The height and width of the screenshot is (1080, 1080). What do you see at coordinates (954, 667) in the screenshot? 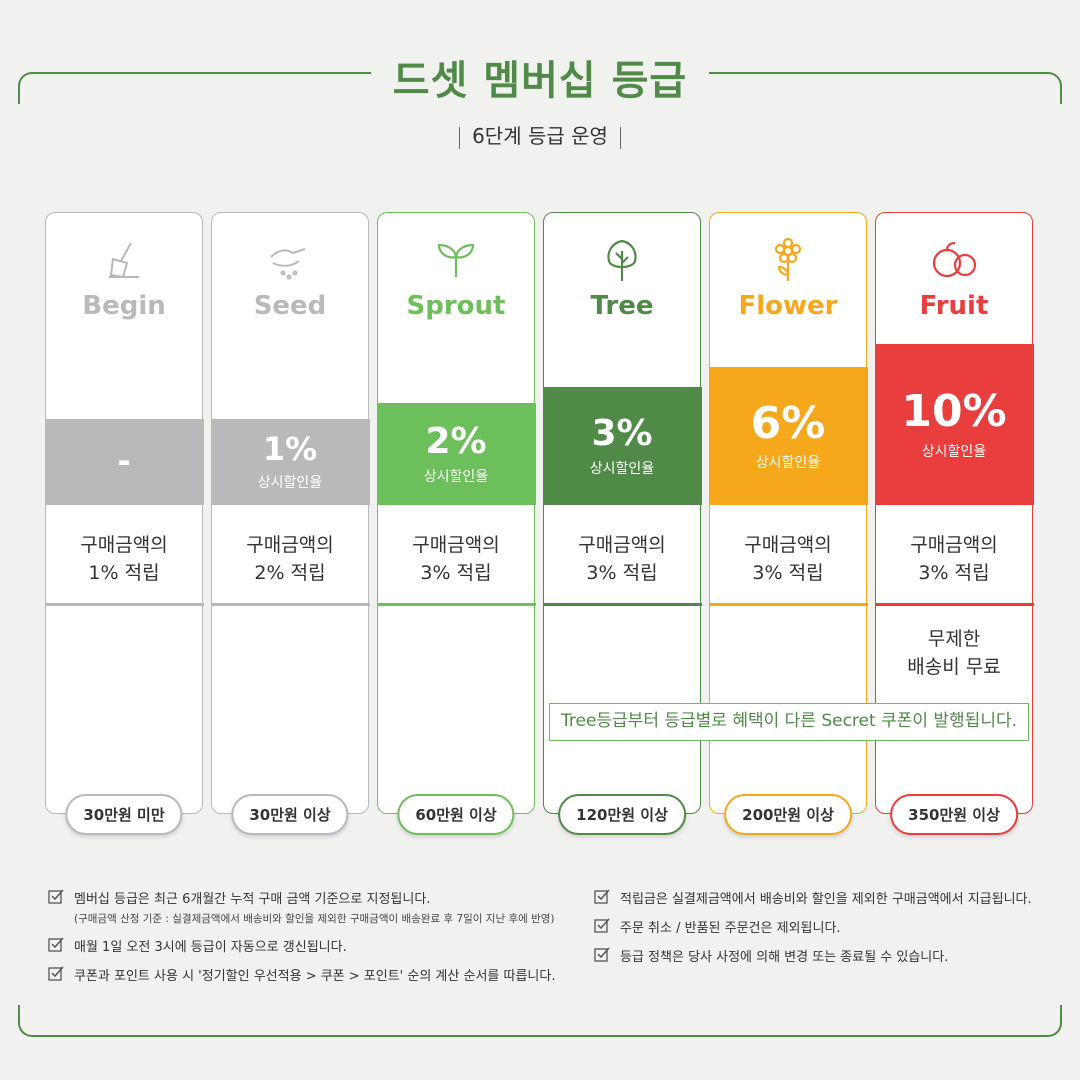
I see `benefit-line: 배송비 무료` at bounding box center [954, 667].